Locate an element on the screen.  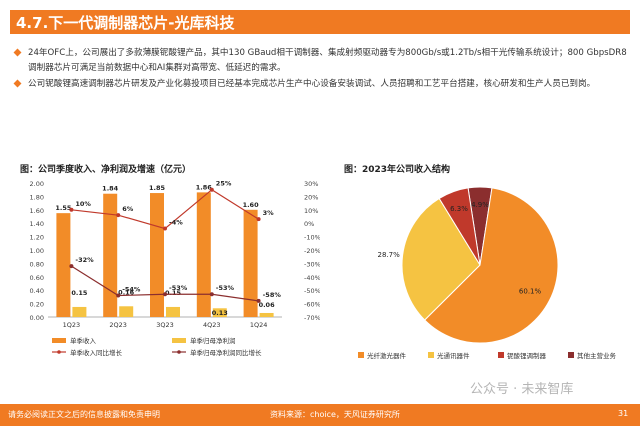
legend-label: 光通讯器件 is located at coordinates (453, 355).